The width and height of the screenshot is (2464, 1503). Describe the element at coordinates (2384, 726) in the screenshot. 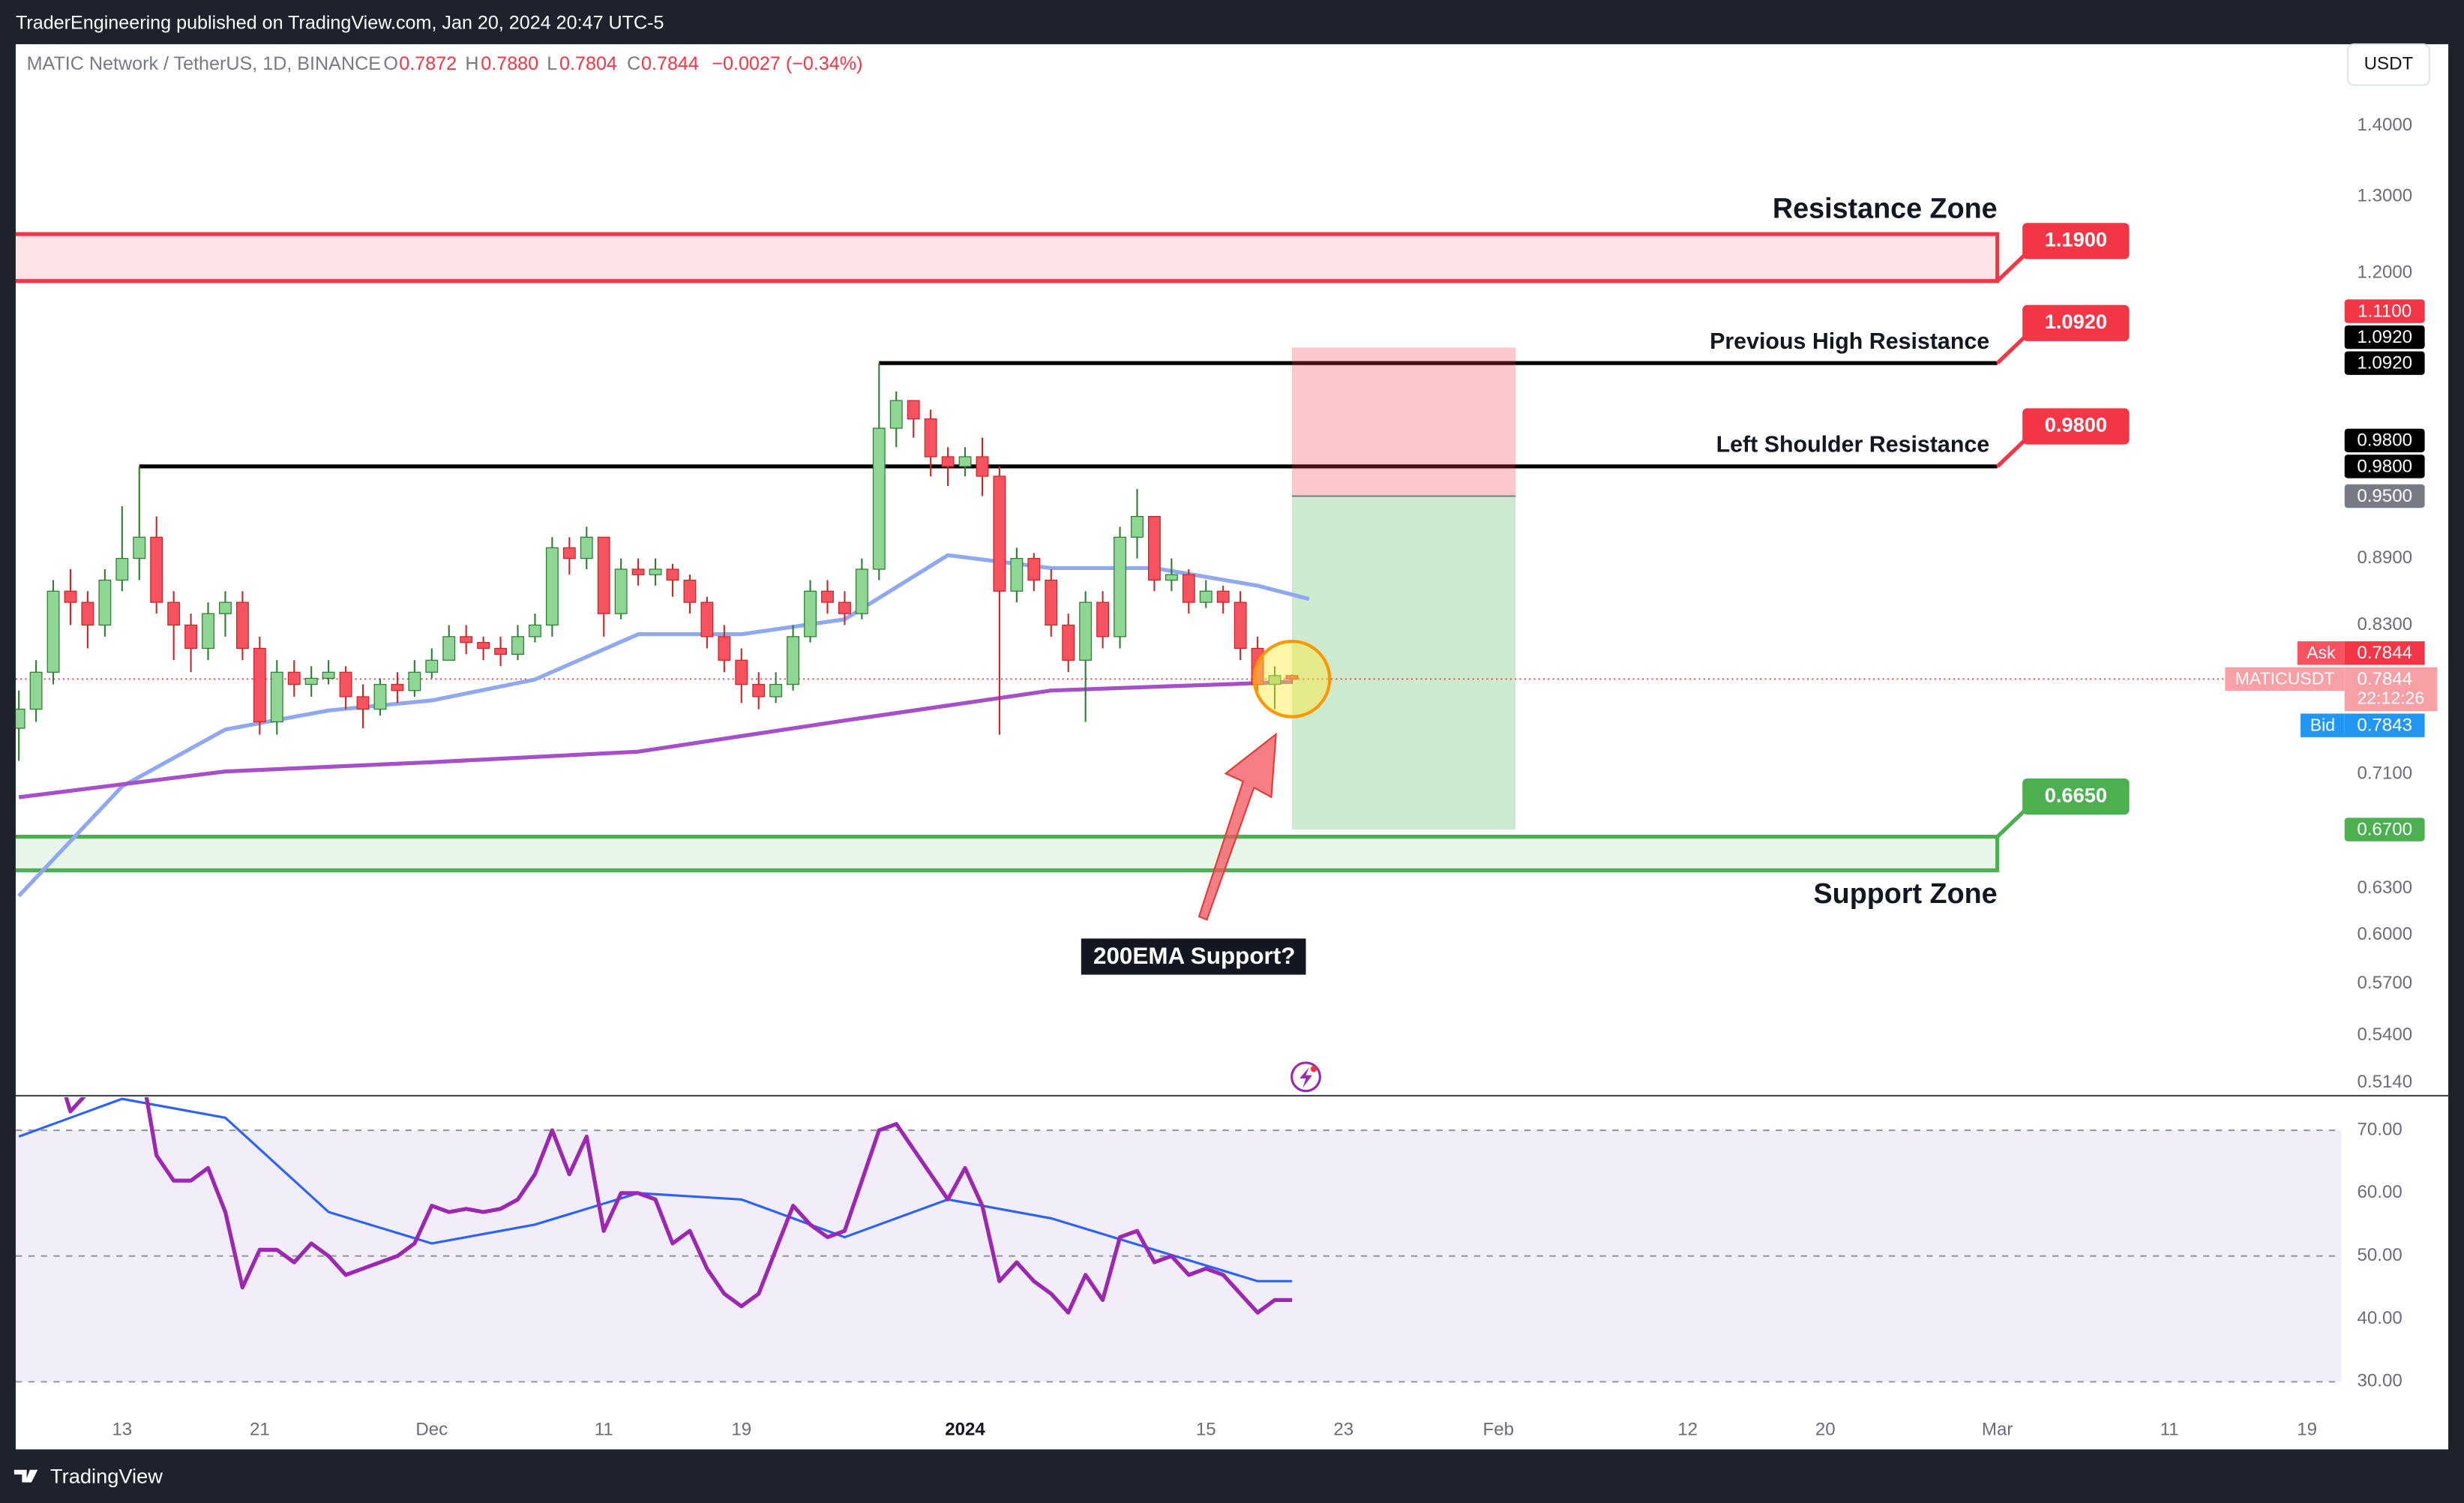

I see `bid-value: 0.7843` at that location.